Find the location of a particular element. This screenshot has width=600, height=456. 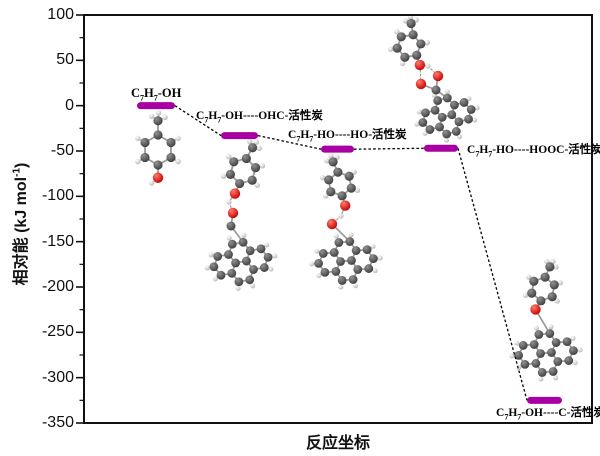

y-tick-label: -50 is located at coordinates (62, 150).